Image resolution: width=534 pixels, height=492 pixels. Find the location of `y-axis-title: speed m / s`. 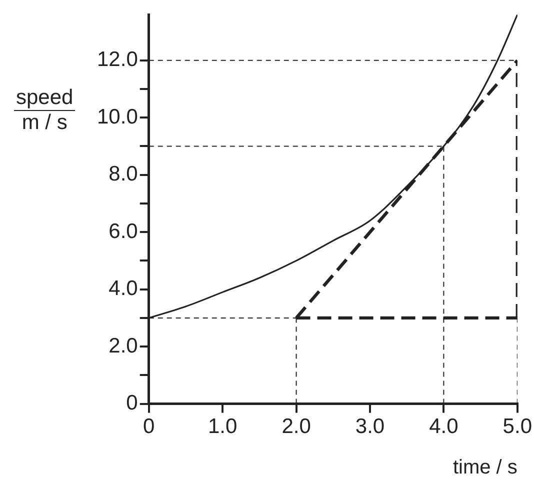

y-axis-title: speed m / s is located at coordinates (44, 110).